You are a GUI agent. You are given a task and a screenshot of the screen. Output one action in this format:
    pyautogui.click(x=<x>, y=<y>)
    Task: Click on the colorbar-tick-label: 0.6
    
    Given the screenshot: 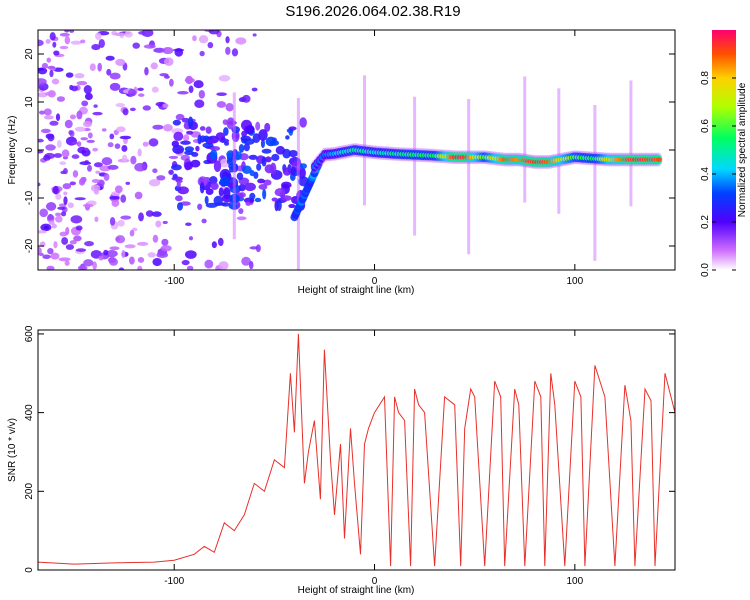 What is the action you would take?
    pyautogui.click(x=705, y=126)
    